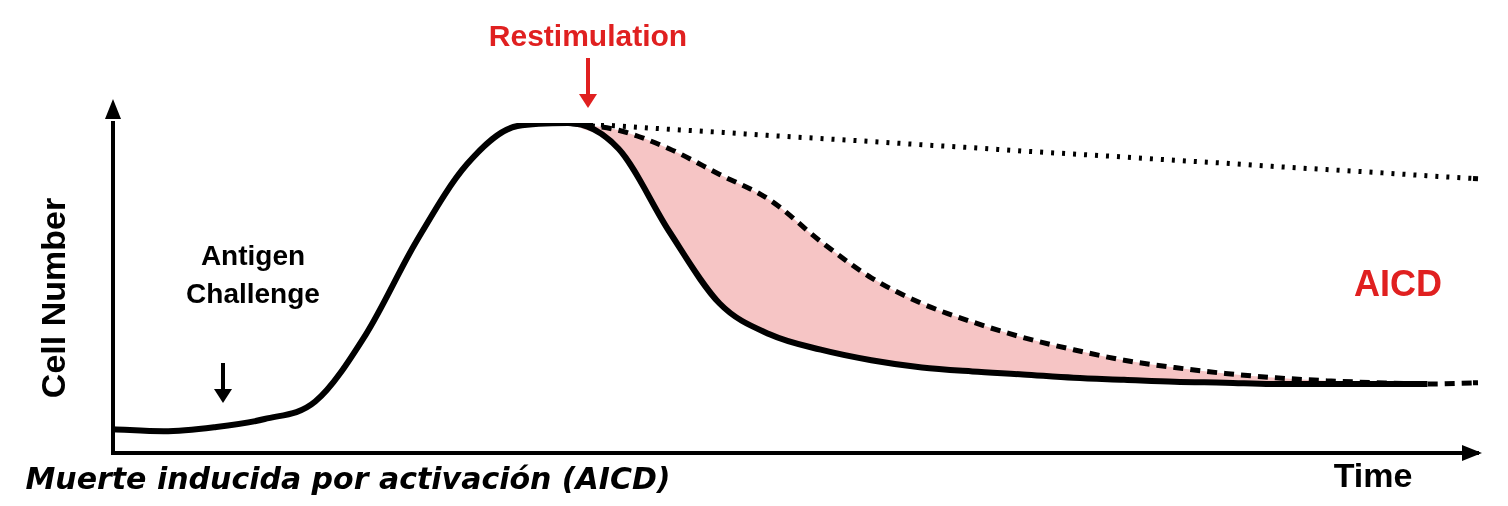  I want to click on text: Muerte inducida por activación (AICD), so click(348, 478).